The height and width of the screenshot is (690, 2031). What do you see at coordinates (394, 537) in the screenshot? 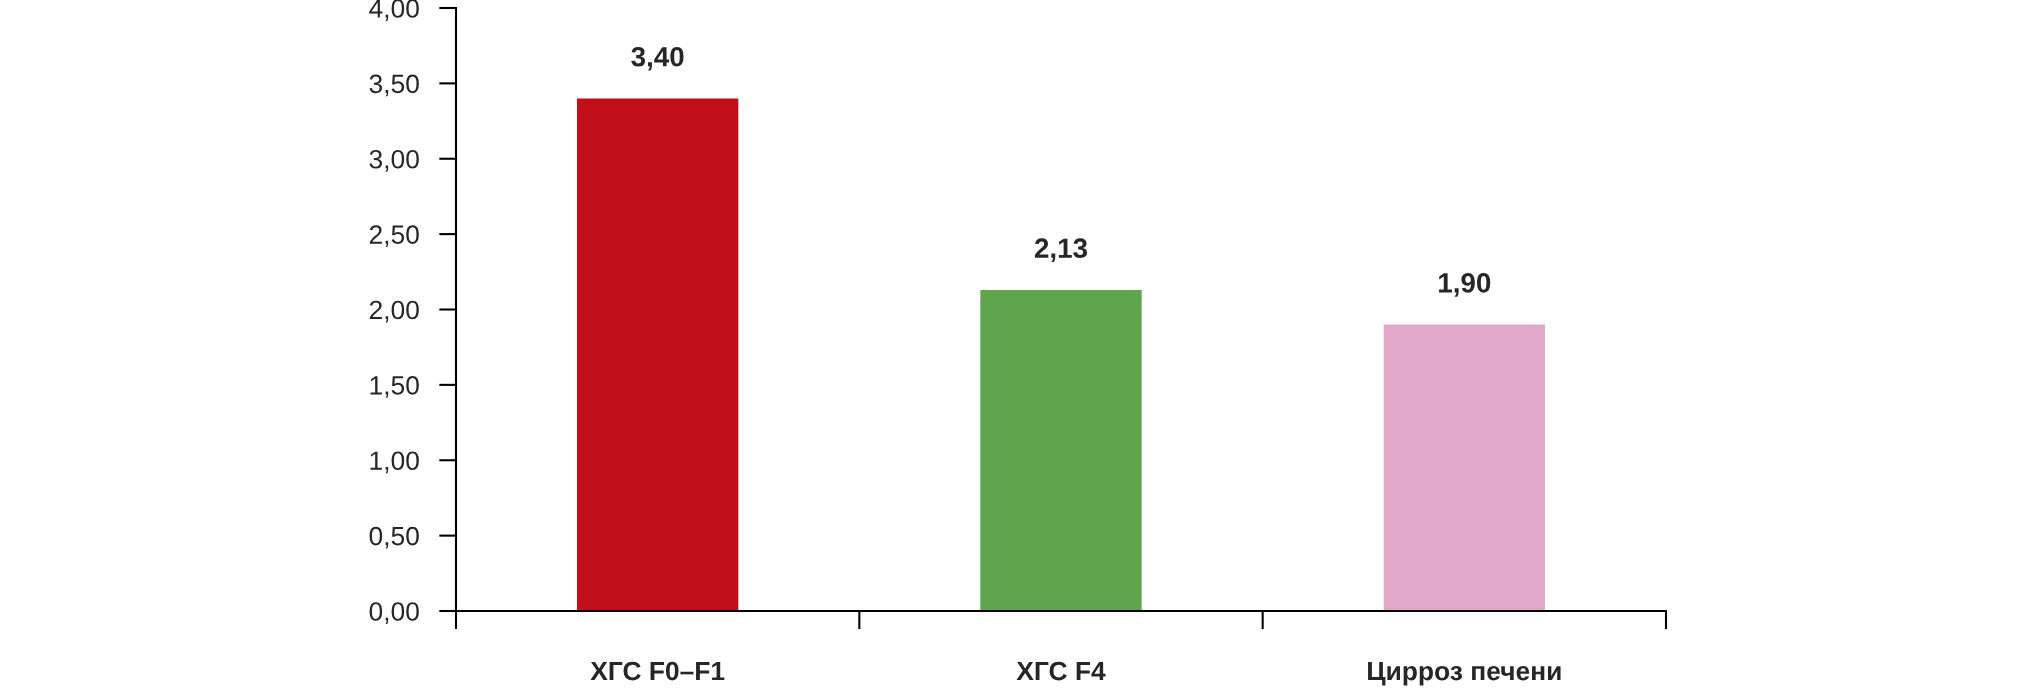
I see `y-tick-label: 0,50` at bounding box center [394, 537].